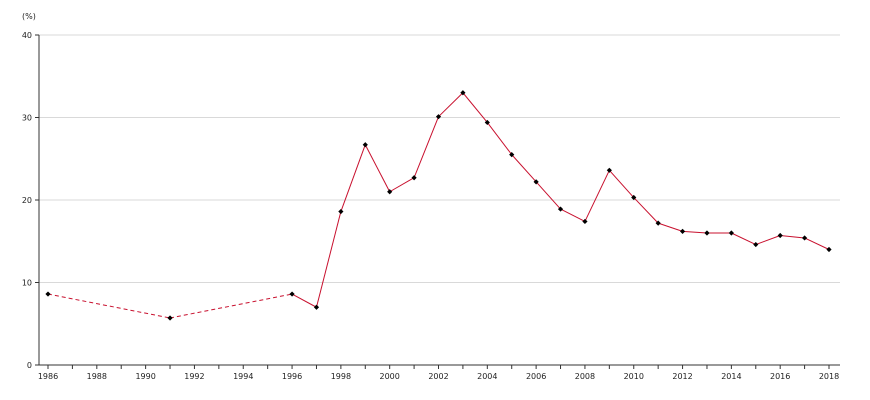 Image resolution: width=870 pixels, height=400 pixels. What do you see at coordinates (536, 376) in the screenshot?
I see `x-tick-label: 2006` at bounding box center [536, 376].